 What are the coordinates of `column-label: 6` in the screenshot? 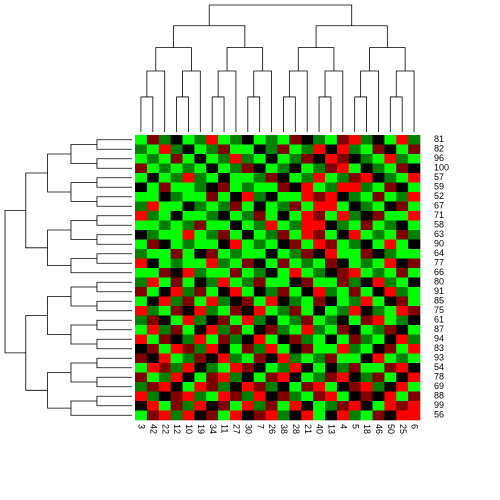 It's located at (415, 426).